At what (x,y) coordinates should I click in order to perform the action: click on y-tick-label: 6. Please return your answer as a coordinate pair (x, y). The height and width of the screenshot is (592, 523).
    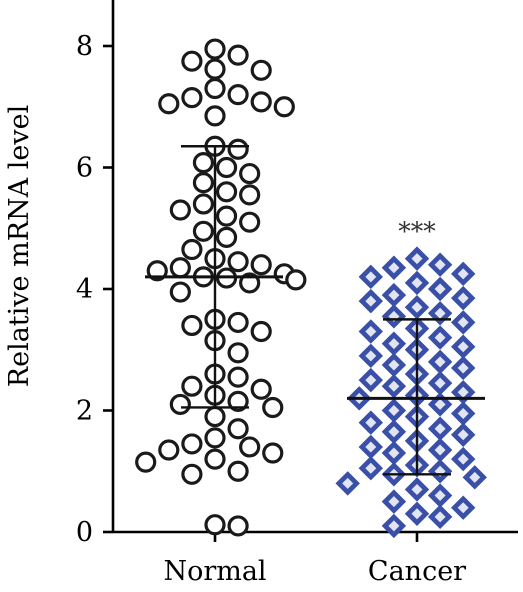
    Looking at the image, I should click on (84, 168).